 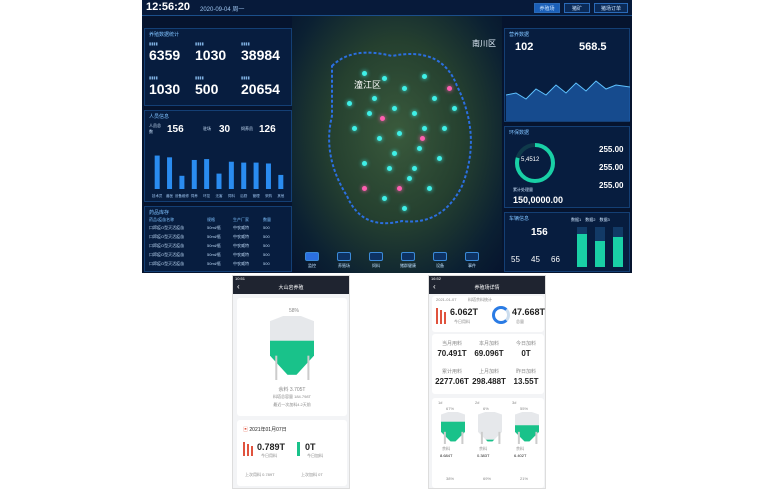 What do you see at coordinates (294, 311) in the screenshot?
I see `phone1-silo-pct: 58%` at bounding box center [294, 311].